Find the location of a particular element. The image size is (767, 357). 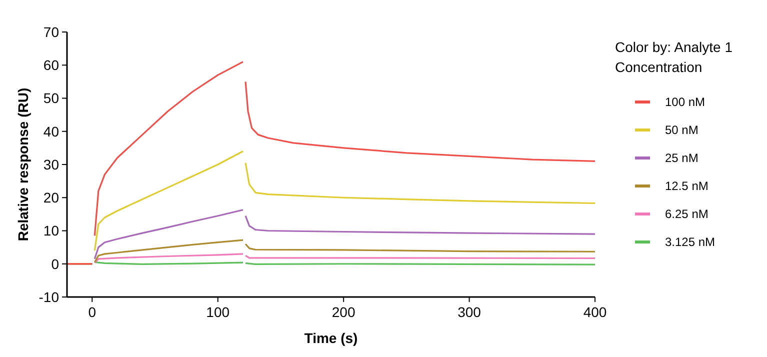

y-tick-label: 50 is located at coordinates (51, 98).